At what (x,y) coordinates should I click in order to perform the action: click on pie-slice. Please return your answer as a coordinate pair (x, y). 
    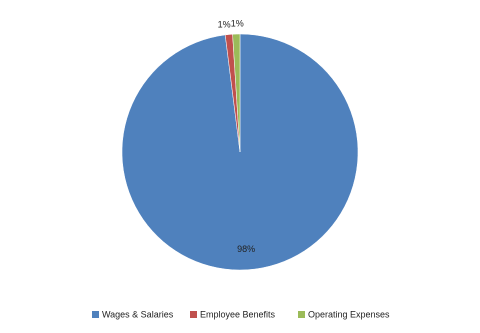
    Looking at the image, I should click on (236, 93).